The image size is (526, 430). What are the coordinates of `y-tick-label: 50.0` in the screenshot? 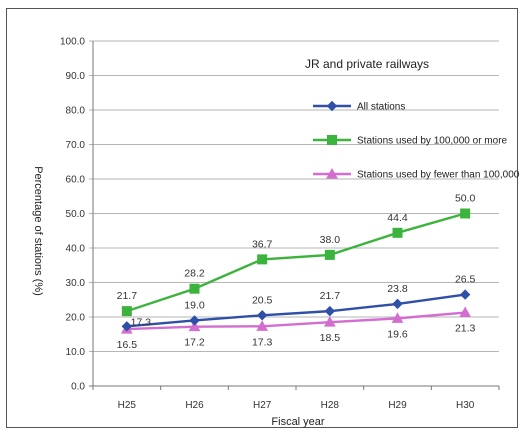 It's located at (76, 214).